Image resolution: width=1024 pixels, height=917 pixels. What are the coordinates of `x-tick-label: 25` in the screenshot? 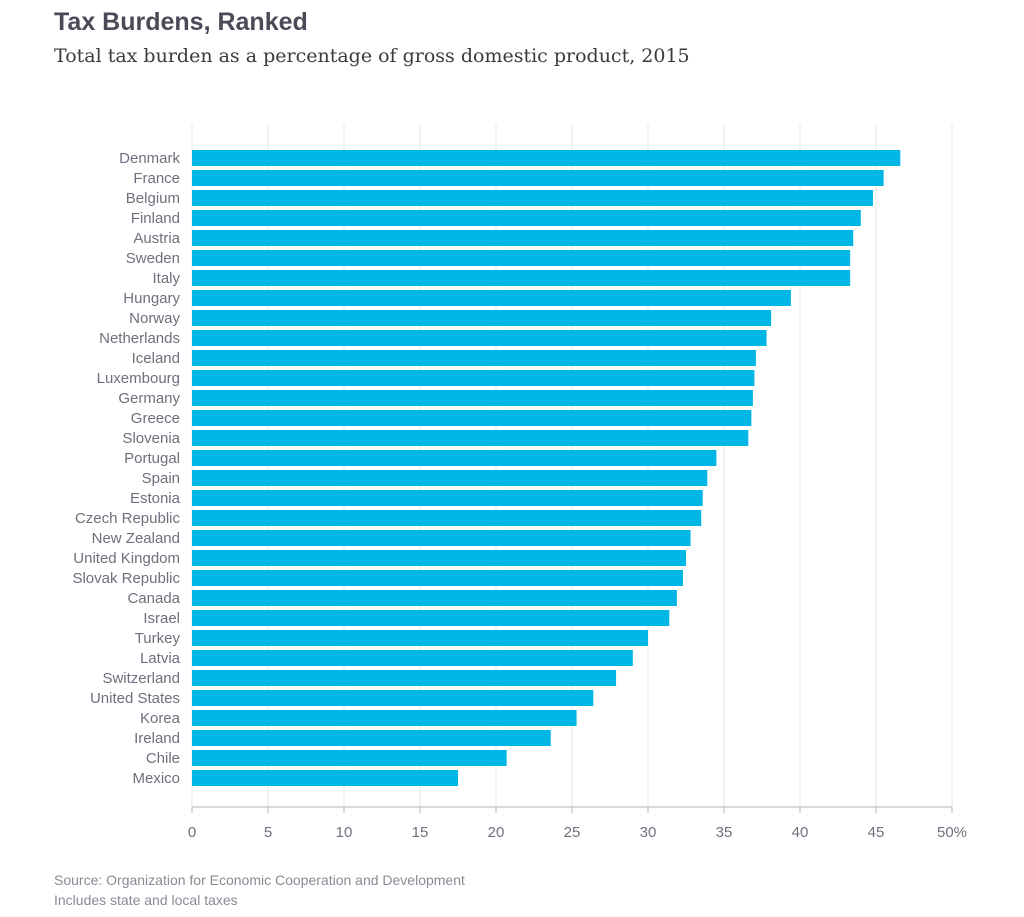 It's located at (572, 832).